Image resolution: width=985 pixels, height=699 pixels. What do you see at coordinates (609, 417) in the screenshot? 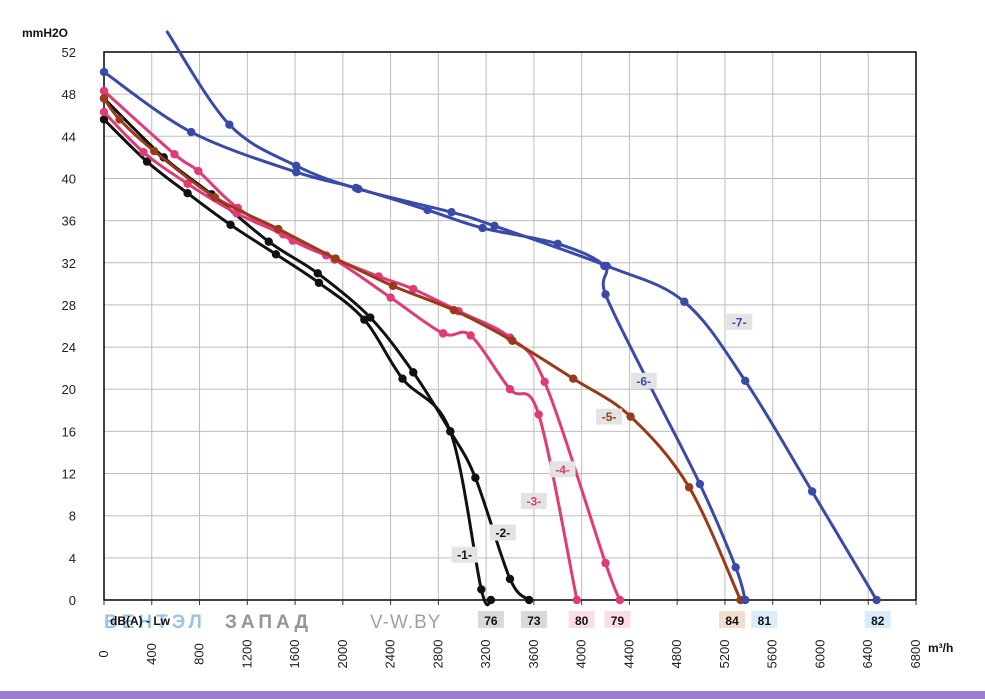
I see `curve-label: -5-` at bounding box center [609, 417].